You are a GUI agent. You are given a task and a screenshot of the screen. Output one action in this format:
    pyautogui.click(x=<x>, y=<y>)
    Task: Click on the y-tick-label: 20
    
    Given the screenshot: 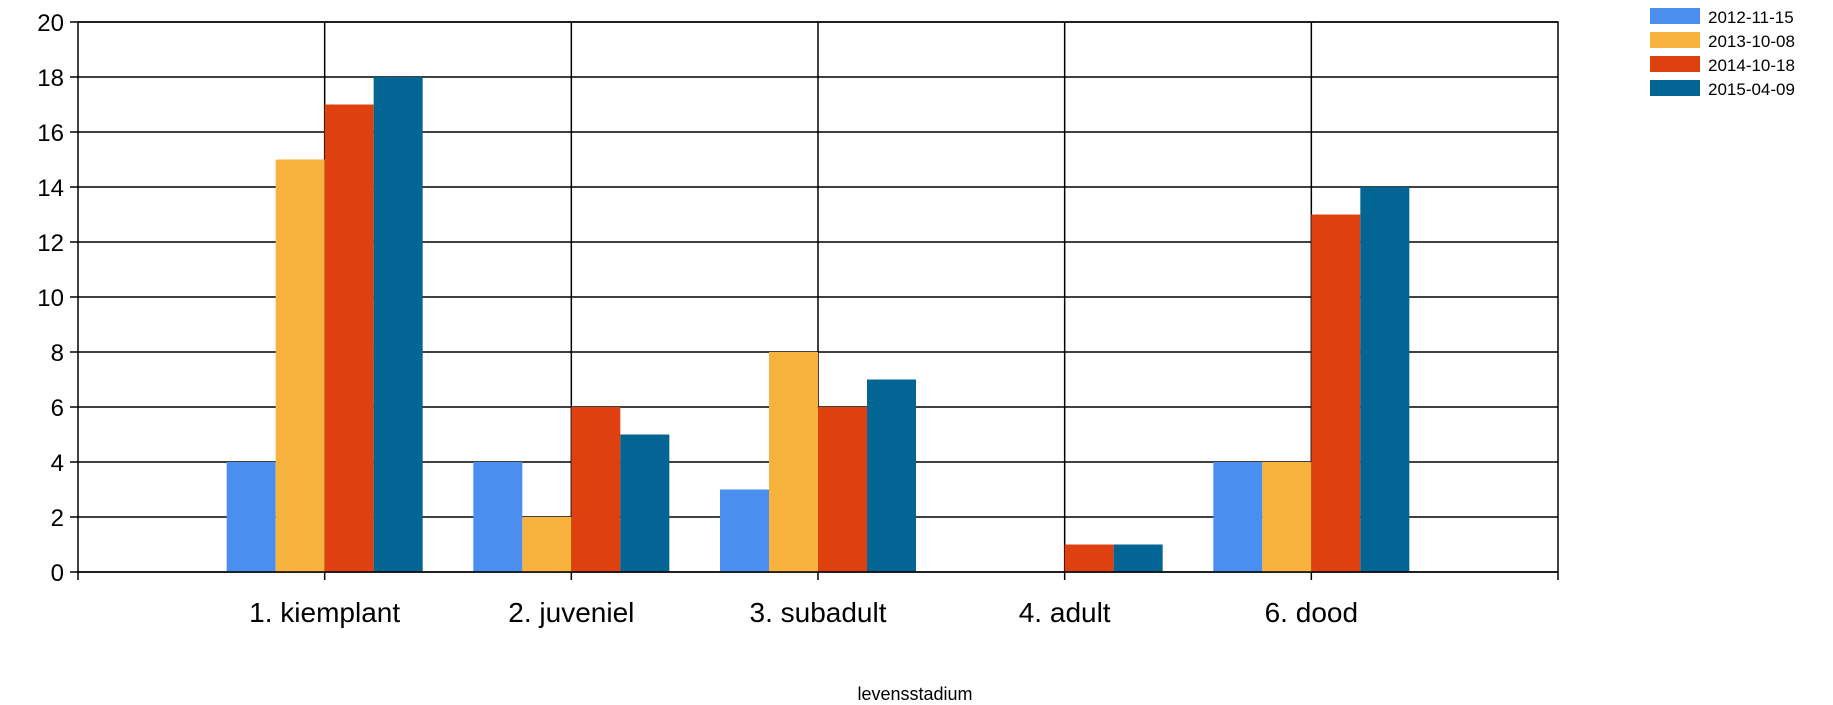 What is the action you would take?
    pyautogui.click(x=50, y=23)
    